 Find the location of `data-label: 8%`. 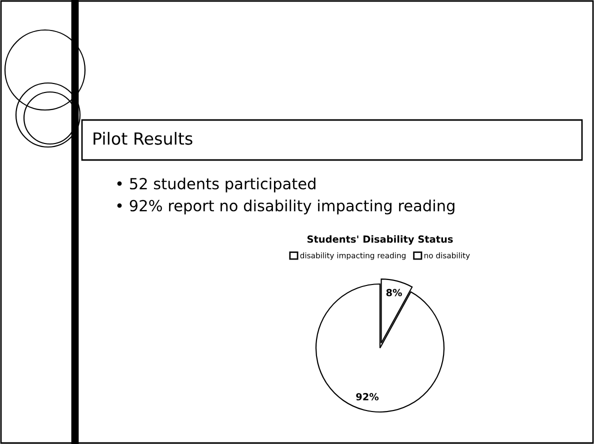

data-label: 8% is located at coordinates (394, 292).